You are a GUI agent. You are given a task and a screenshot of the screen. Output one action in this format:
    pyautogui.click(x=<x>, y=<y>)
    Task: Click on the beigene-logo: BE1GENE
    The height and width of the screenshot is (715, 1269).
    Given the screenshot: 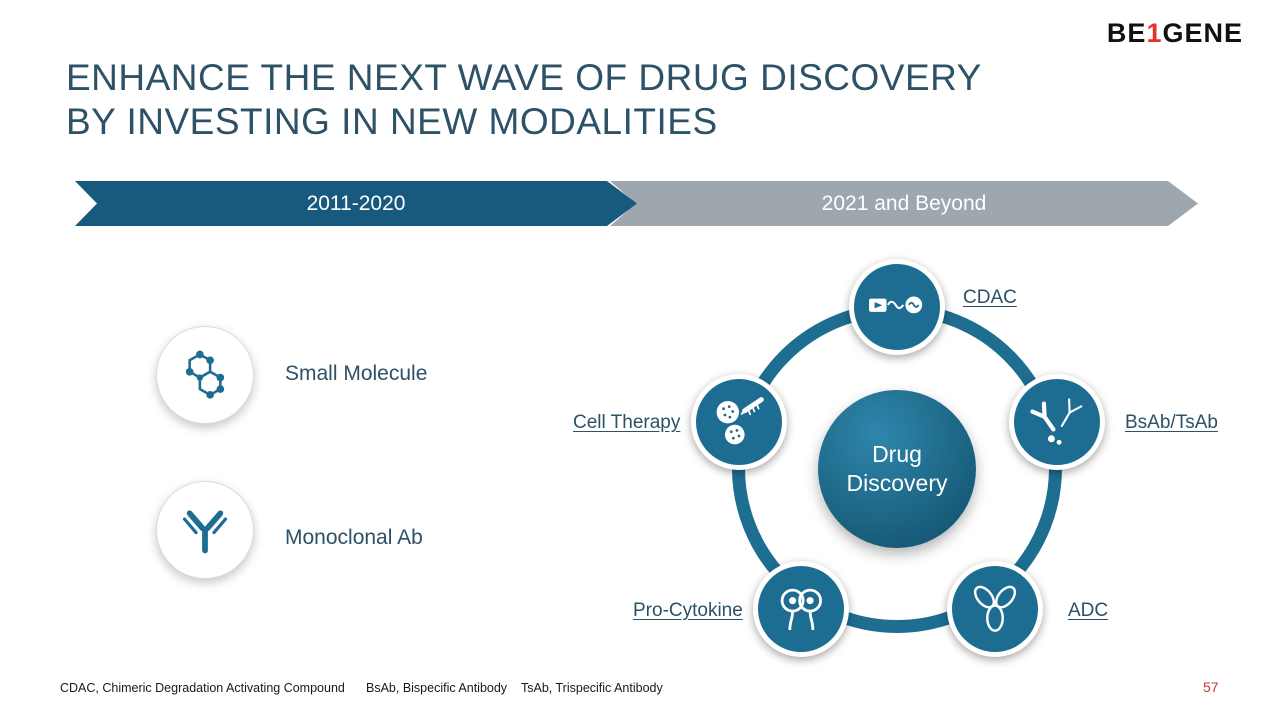 What is the action you would take?
    pyautogui.click(x=1175, y=33)
    